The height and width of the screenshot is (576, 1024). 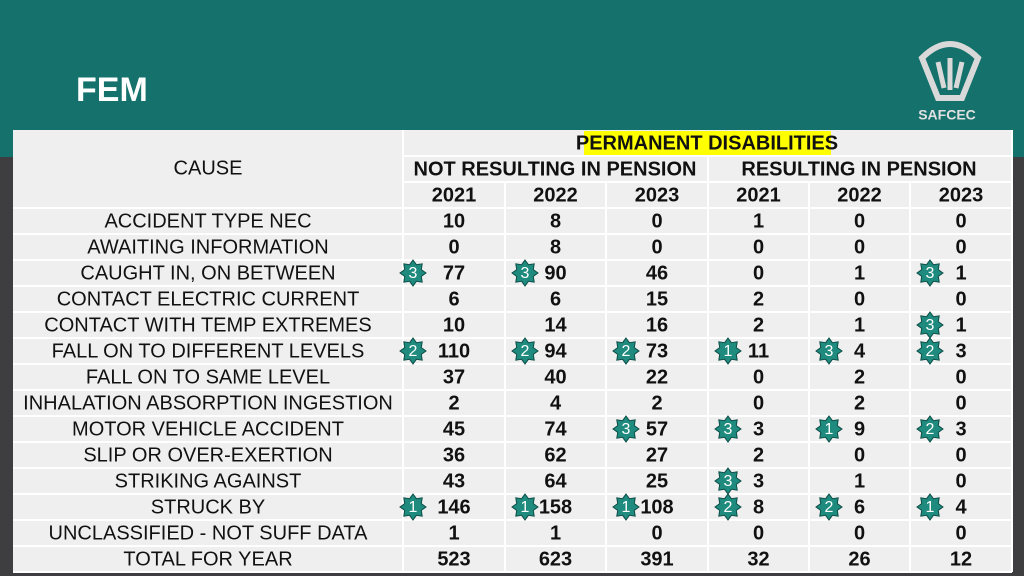 I want to click on highlight, so click(x=707, y=143).